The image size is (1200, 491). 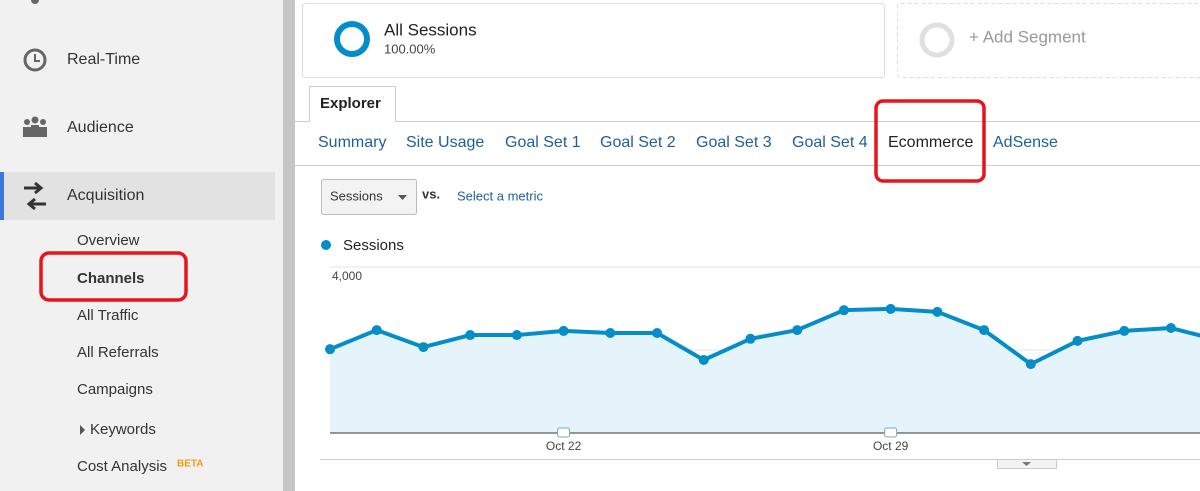 I want to click on select-metric-link: Select a metric, so click(x=500, y=195).